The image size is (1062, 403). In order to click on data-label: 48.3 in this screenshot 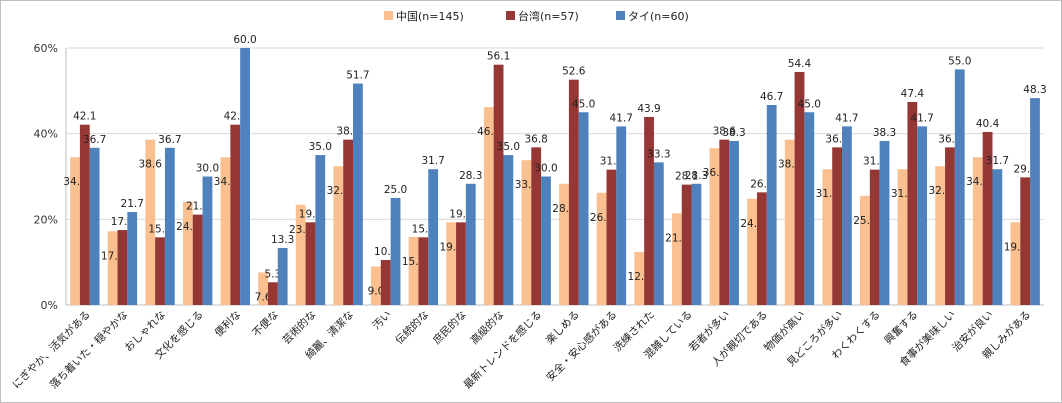, I will do `click(1034, 90)`.